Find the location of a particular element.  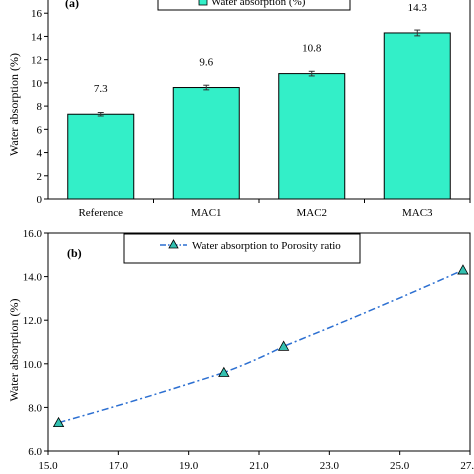

line-chart-y-tick-label: 12.0 is located at coordinates (33, 321).